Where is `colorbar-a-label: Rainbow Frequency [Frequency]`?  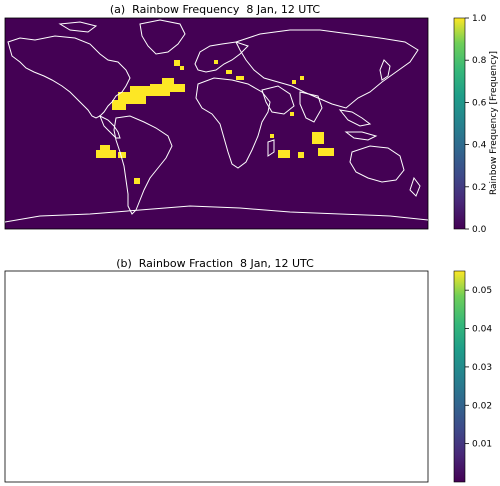
colorbar-a-label: Rainbow Frequency [Frequency] is located at coordinates (494, 123).